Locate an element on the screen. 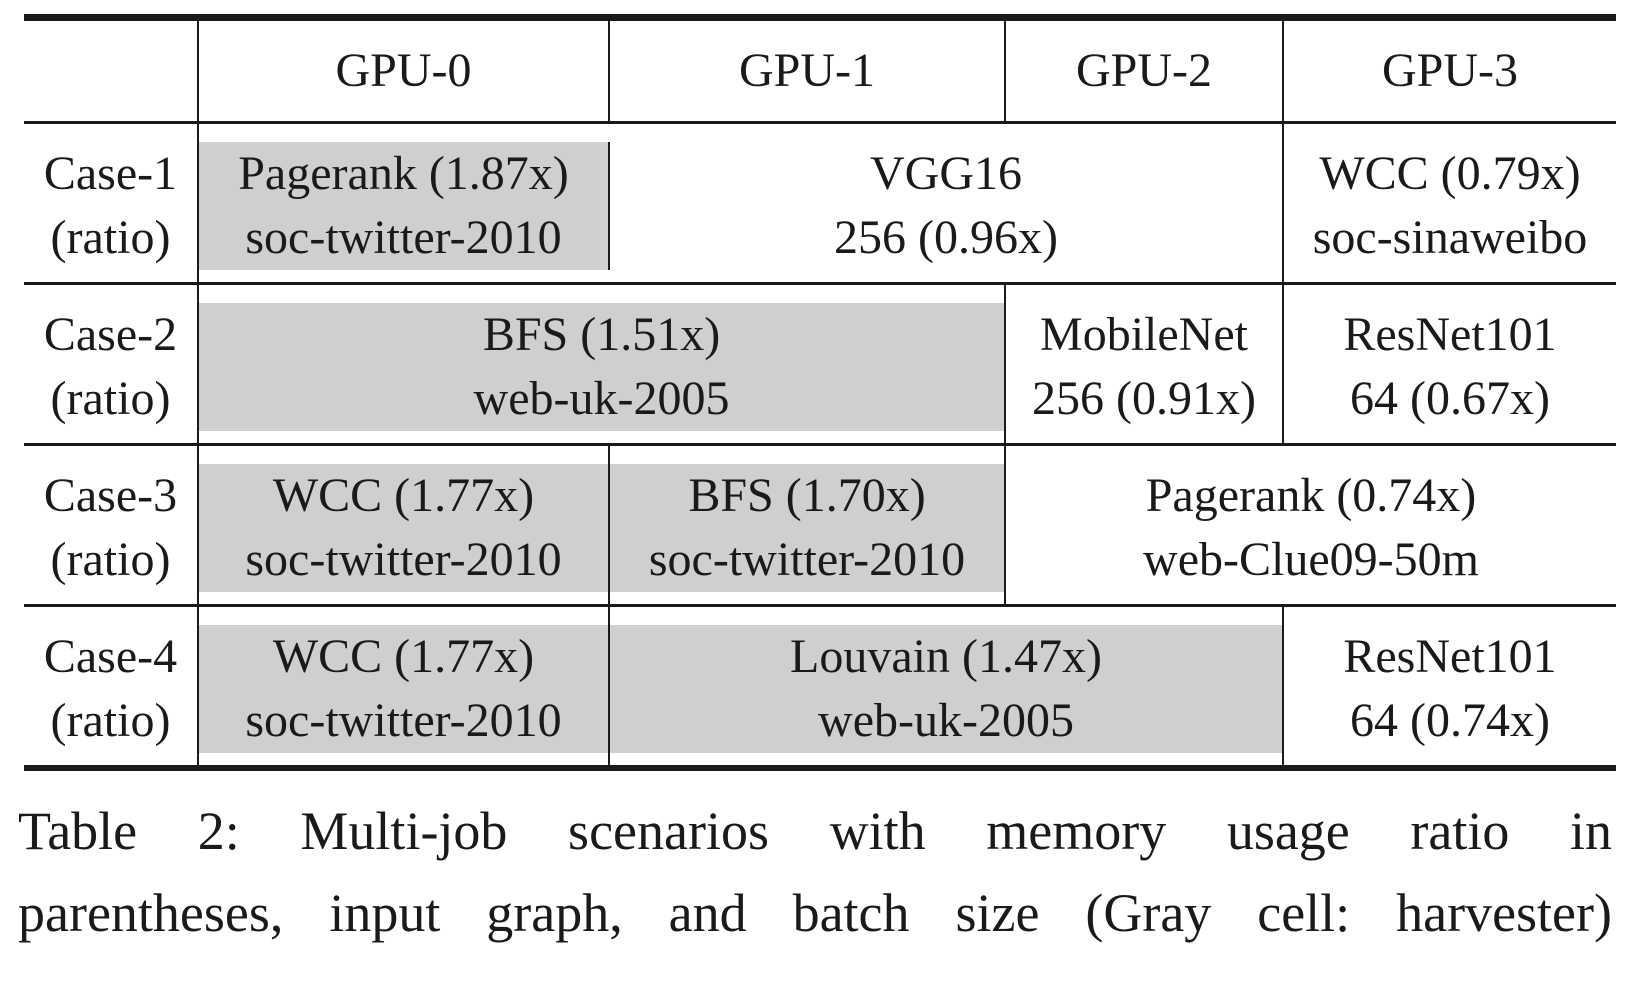  case-1-gpu-0-cell: Pagerank (1.87x) soc-twitter-2010 is located at coordinates (403, 206).